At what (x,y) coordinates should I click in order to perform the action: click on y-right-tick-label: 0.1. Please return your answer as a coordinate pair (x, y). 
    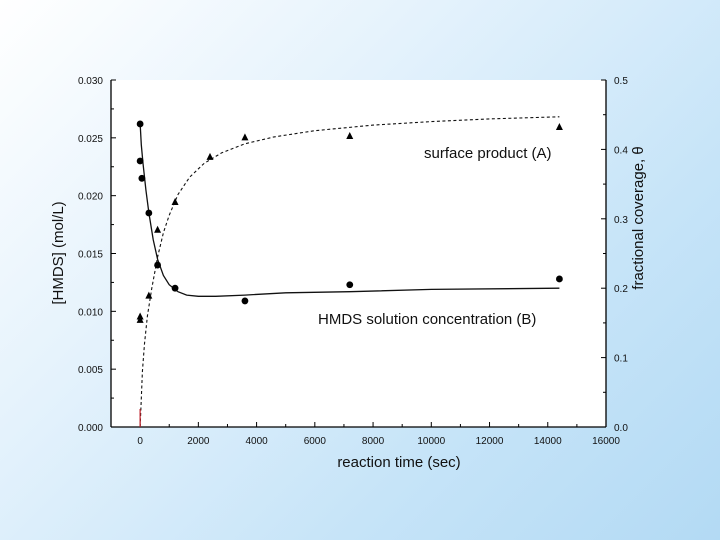
    Looking at the image, I should click on (621, 359).